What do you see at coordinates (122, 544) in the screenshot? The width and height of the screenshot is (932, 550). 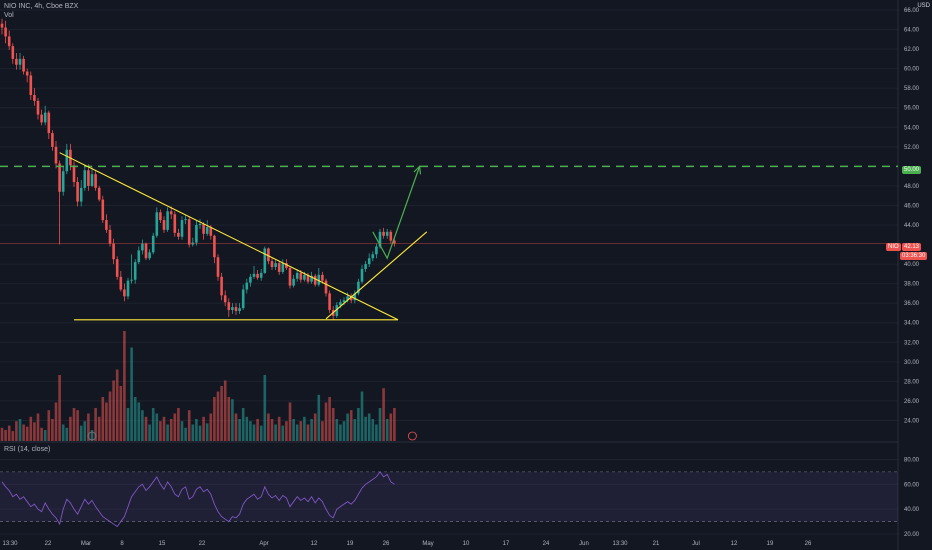 I see `time-tick-label: 8` at bounding box center [122, 544].